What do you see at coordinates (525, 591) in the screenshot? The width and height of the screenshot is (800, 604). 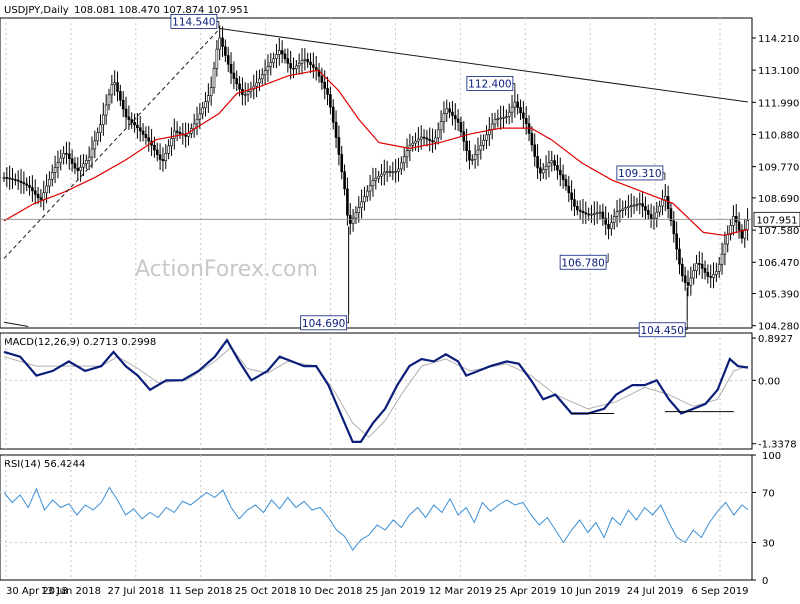 I see `x-tick-label: 25 Apr 2019` at bounding box center [525, 591].